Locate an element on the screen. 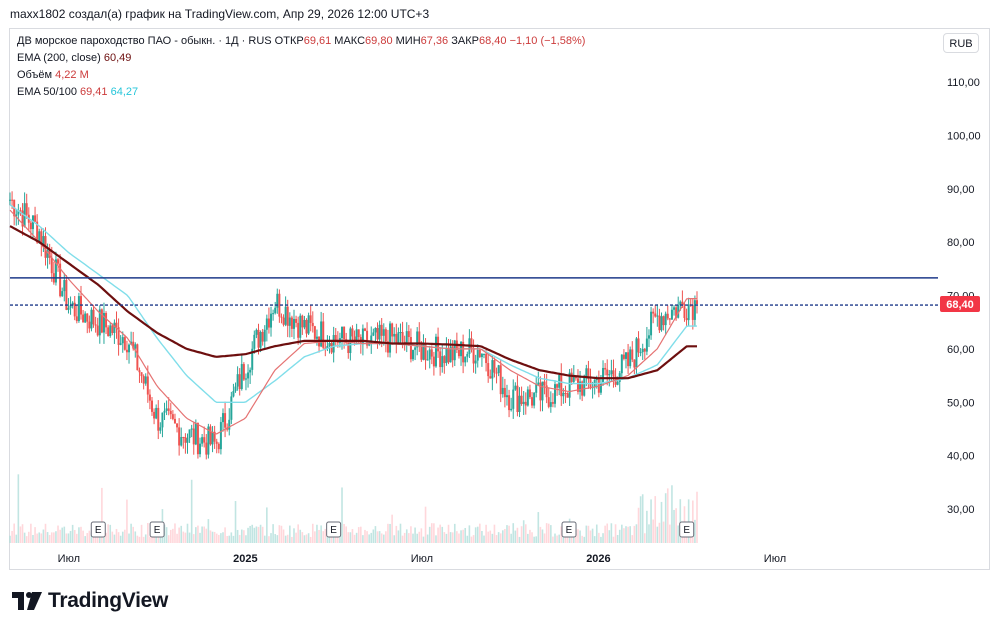  legend-volume-row: Объём 4,22 M is located at coordinates (301, 75).